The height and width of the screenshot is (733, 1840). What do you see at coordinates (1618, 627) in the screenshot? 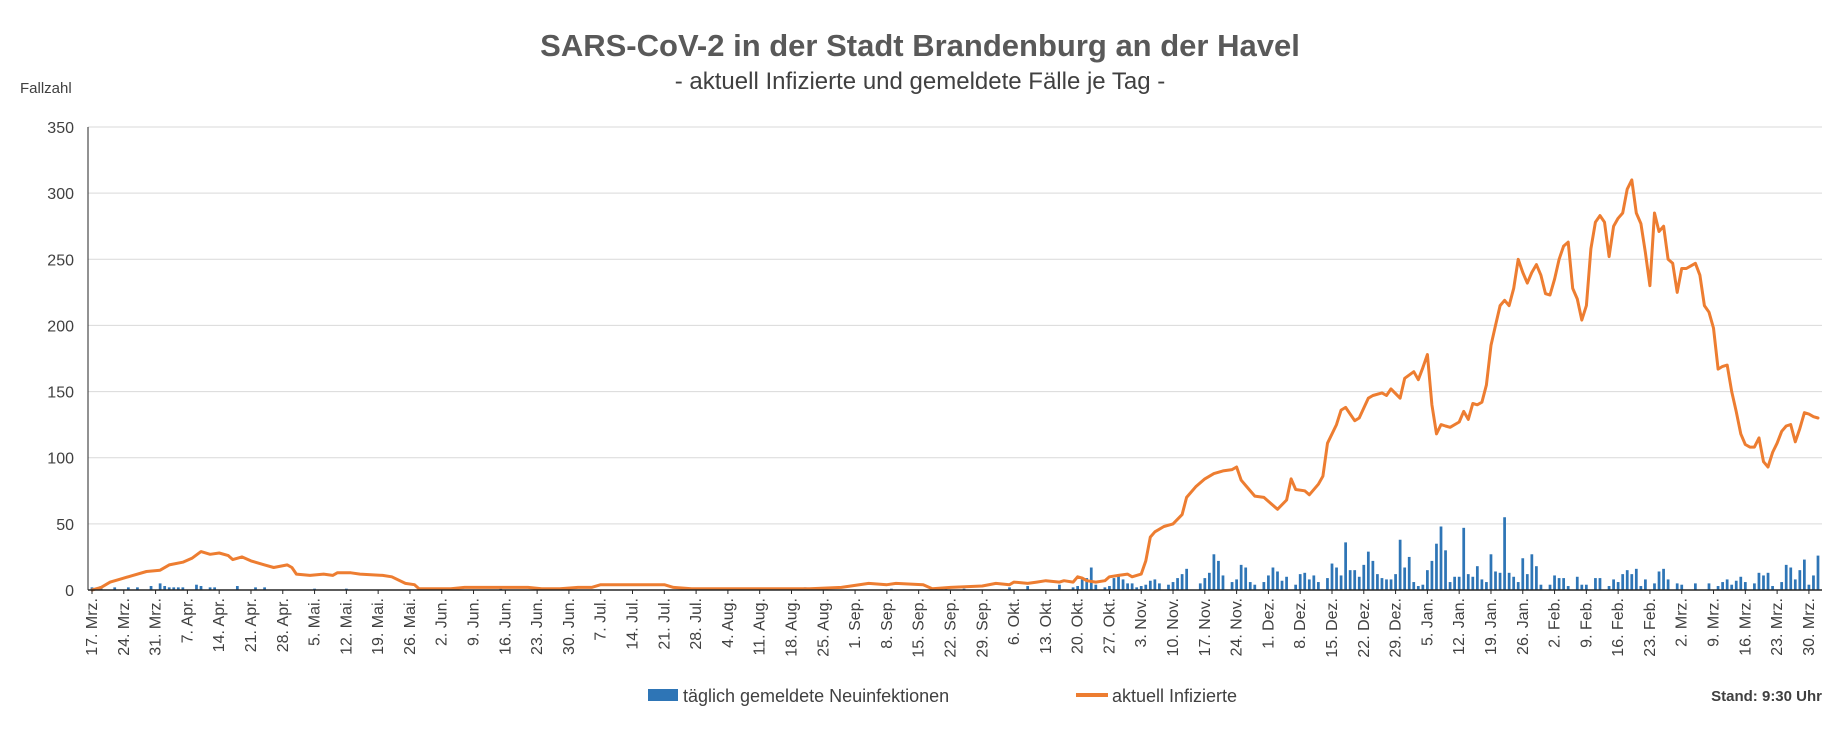
I see `x-tick-label: 16. Feb.` at bounding box center [1618, 627].